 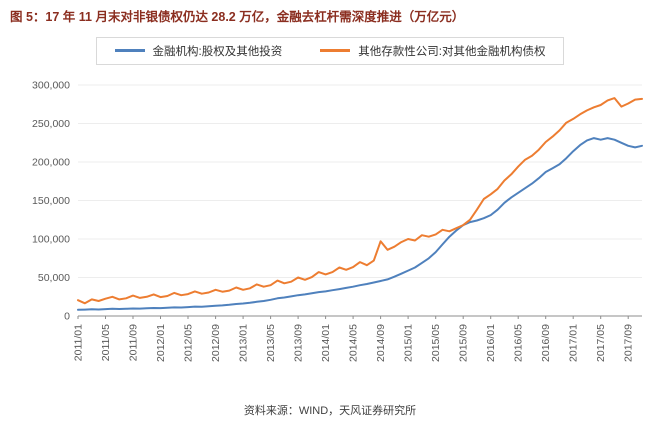 What do you see at coordinates (216, 343) in the screenshot?
I see `svg-text: 2012/09` at bounding box center [216, 343].